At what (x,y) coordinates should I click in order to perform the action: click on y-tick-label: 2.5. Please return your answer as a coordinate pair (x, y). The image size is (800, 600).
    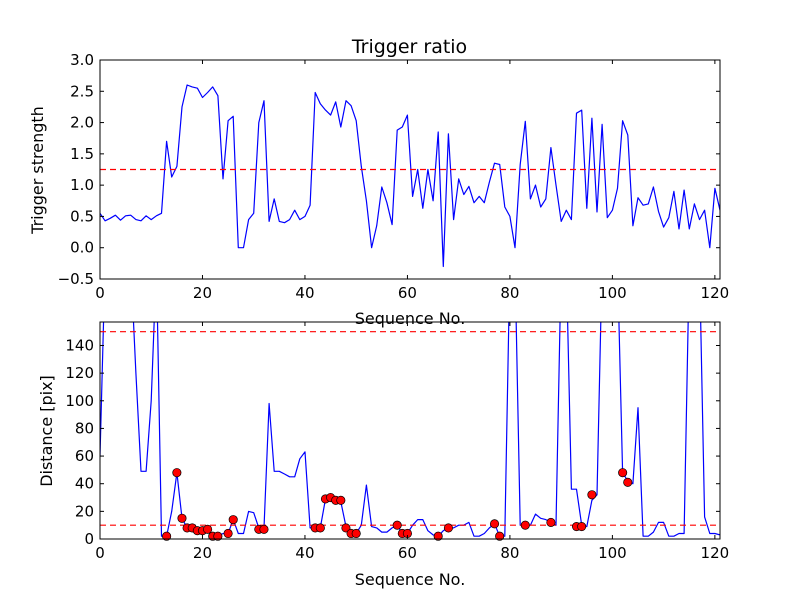
    Looking at the image, I should click on (82, 91).